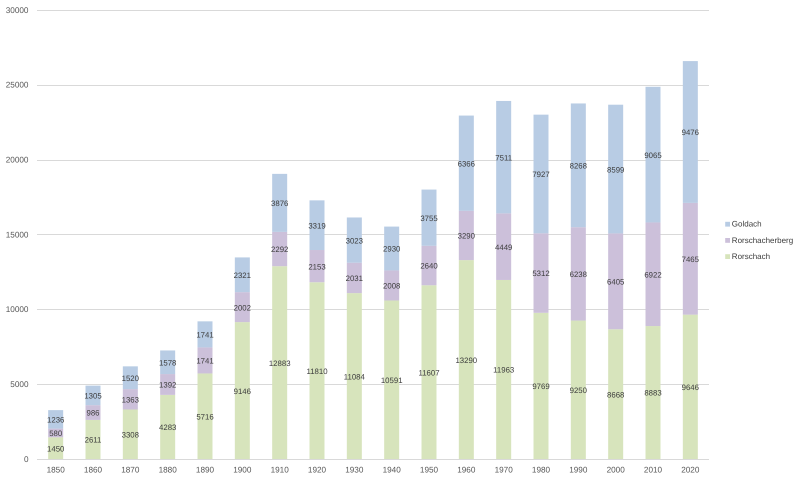  What do you see at coordinates (354, 240) in the screenshot?
I see `svg-text: 3023` at bounding box center [354, 240].